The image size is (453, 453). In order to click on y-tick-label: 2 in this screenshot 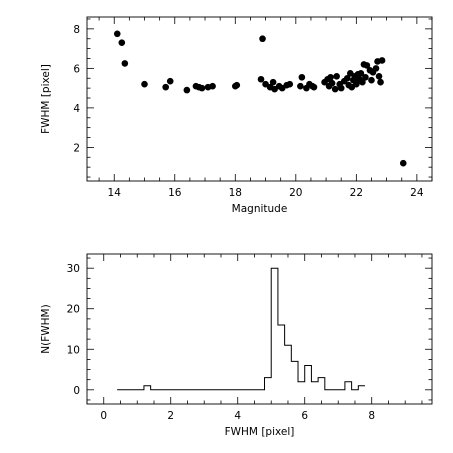, I will do `click(76, 148)`.